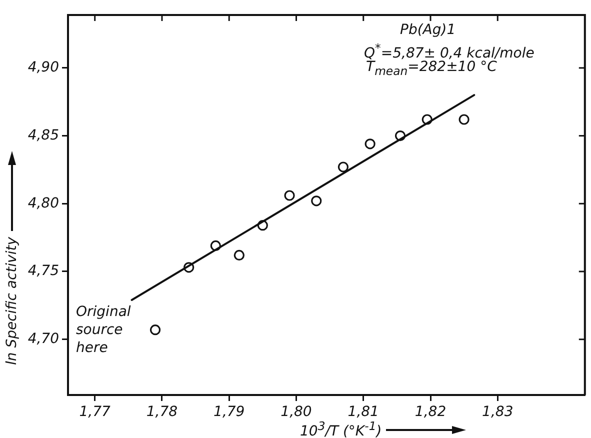 Image resolution: width=591 pixels, height=438 pixels. Describe the element at coordinates (428, 30) in the screenshot. I see `annotation: Pb(Ag)1` at that location.